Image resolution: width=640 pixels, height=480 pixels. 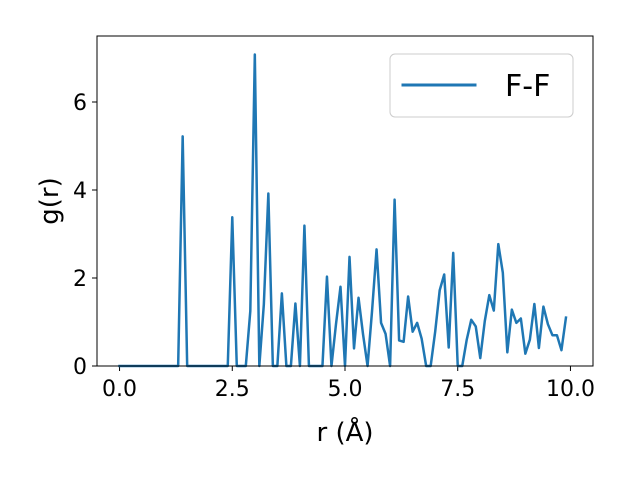 I want to click on y-tick-label: 6, so click(x=80, y=103).